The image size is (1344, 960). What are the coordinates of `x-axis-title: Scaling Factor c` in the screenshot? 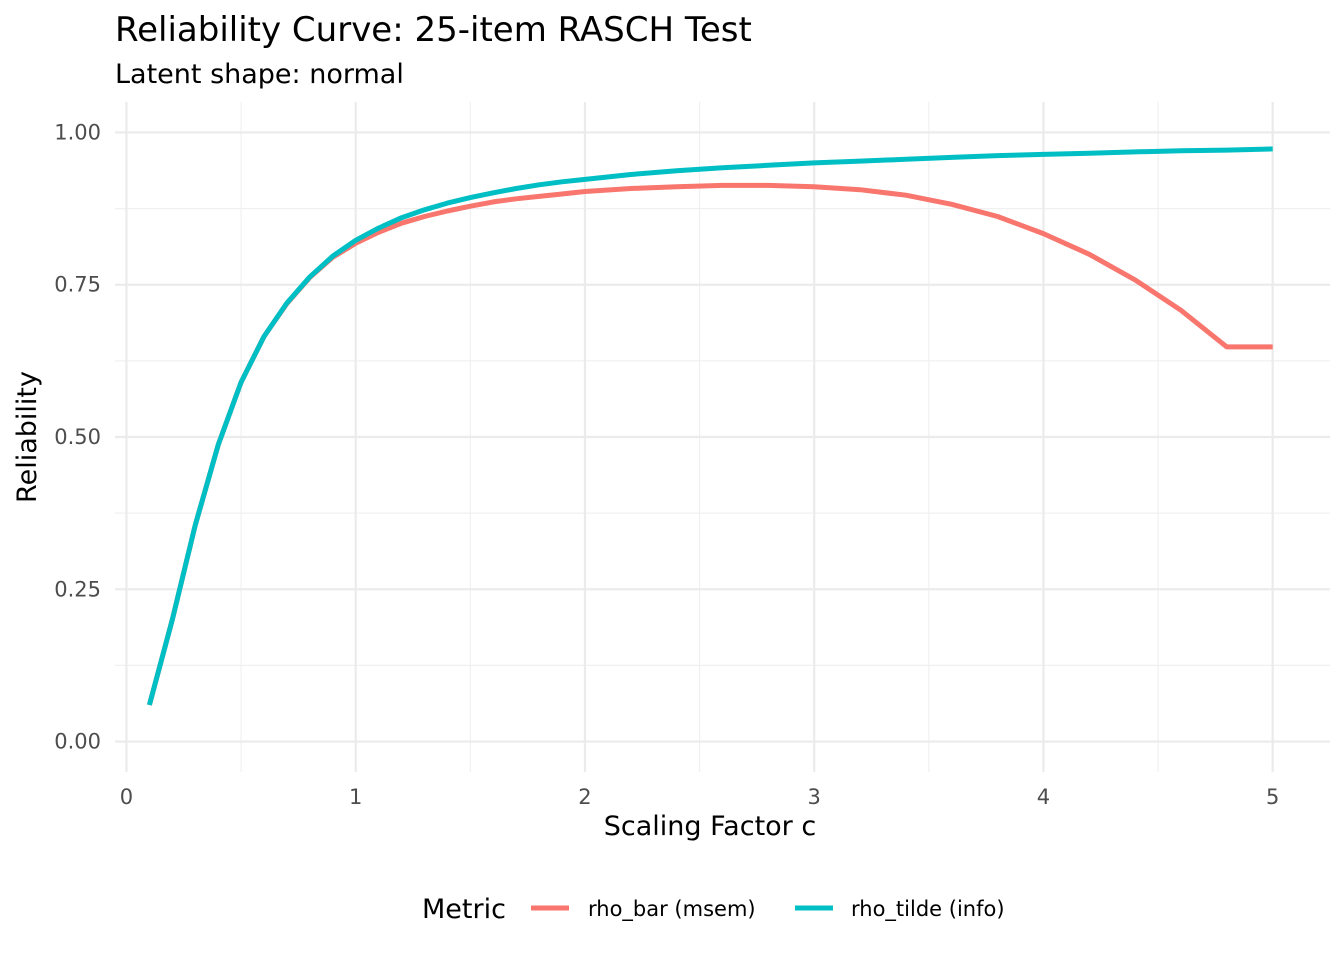 It's located at (710, 826).